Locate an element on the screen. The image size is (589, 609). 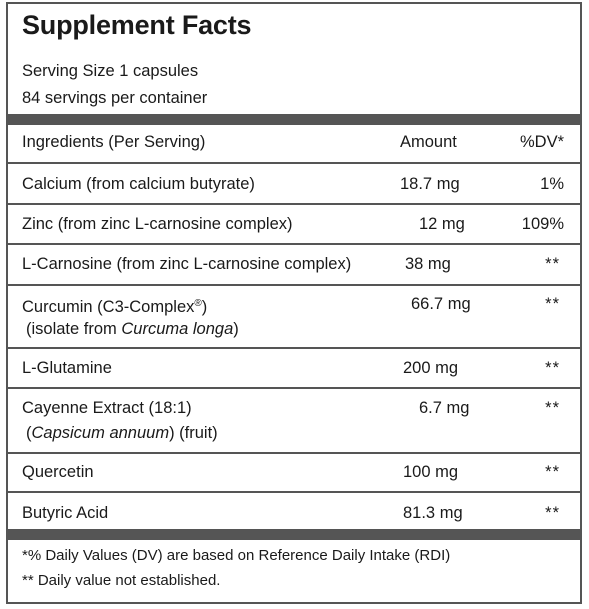
amount-header: Amount is located at coordinates (428, 142).